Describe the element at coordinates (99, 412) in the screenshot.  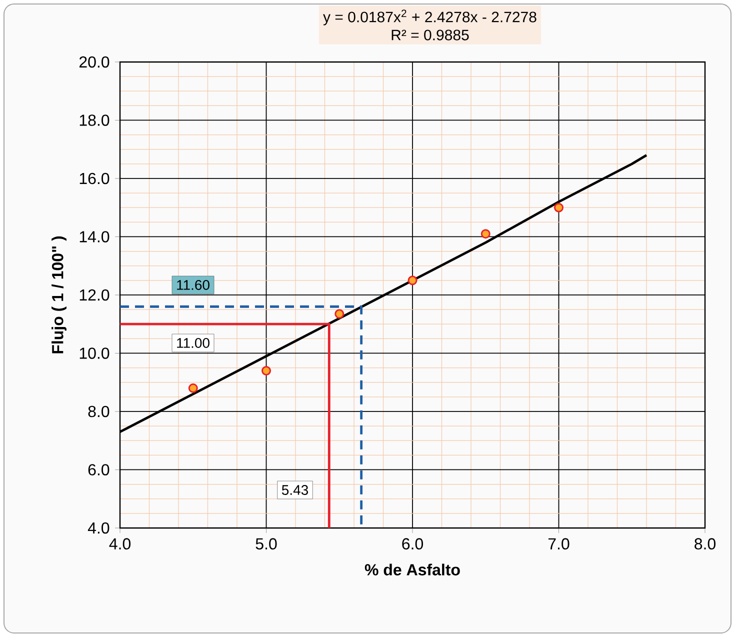
I see `y-tick-label: 8.0` at that location.